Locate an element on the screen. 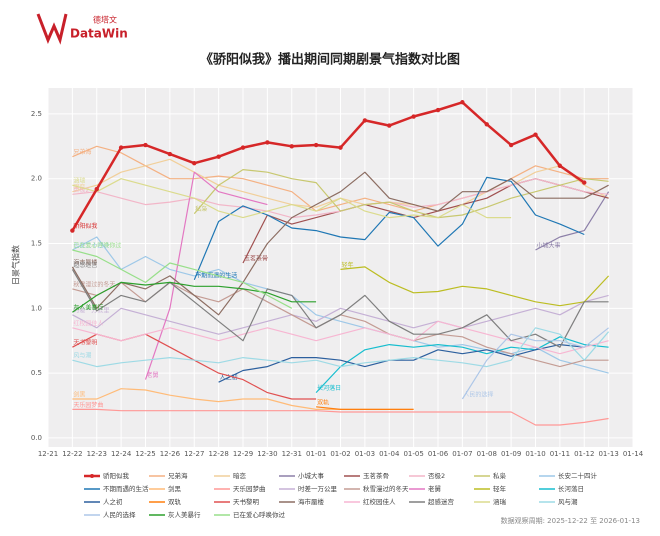 This screenshot has width=660, height=536. series-label: 涵瑞 is located at coordinates (79, 181).